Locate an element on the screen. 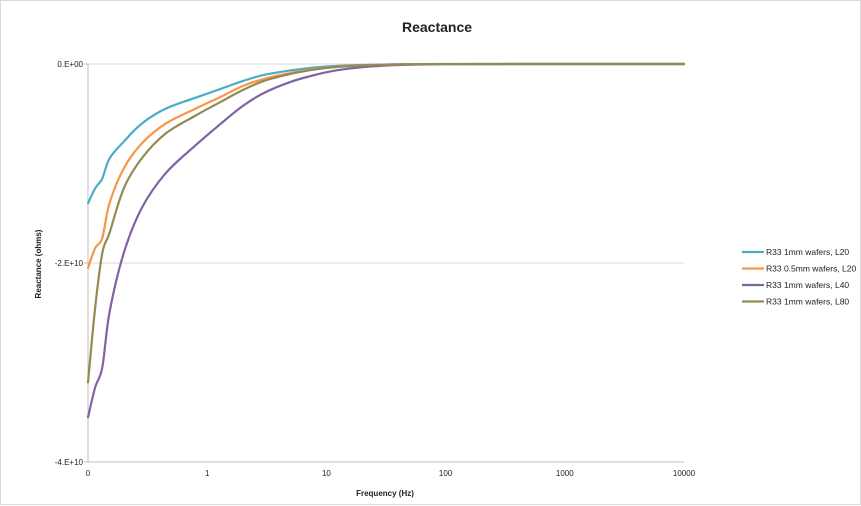  x-tick-label: 1000 is located at coordinates (565, 473).